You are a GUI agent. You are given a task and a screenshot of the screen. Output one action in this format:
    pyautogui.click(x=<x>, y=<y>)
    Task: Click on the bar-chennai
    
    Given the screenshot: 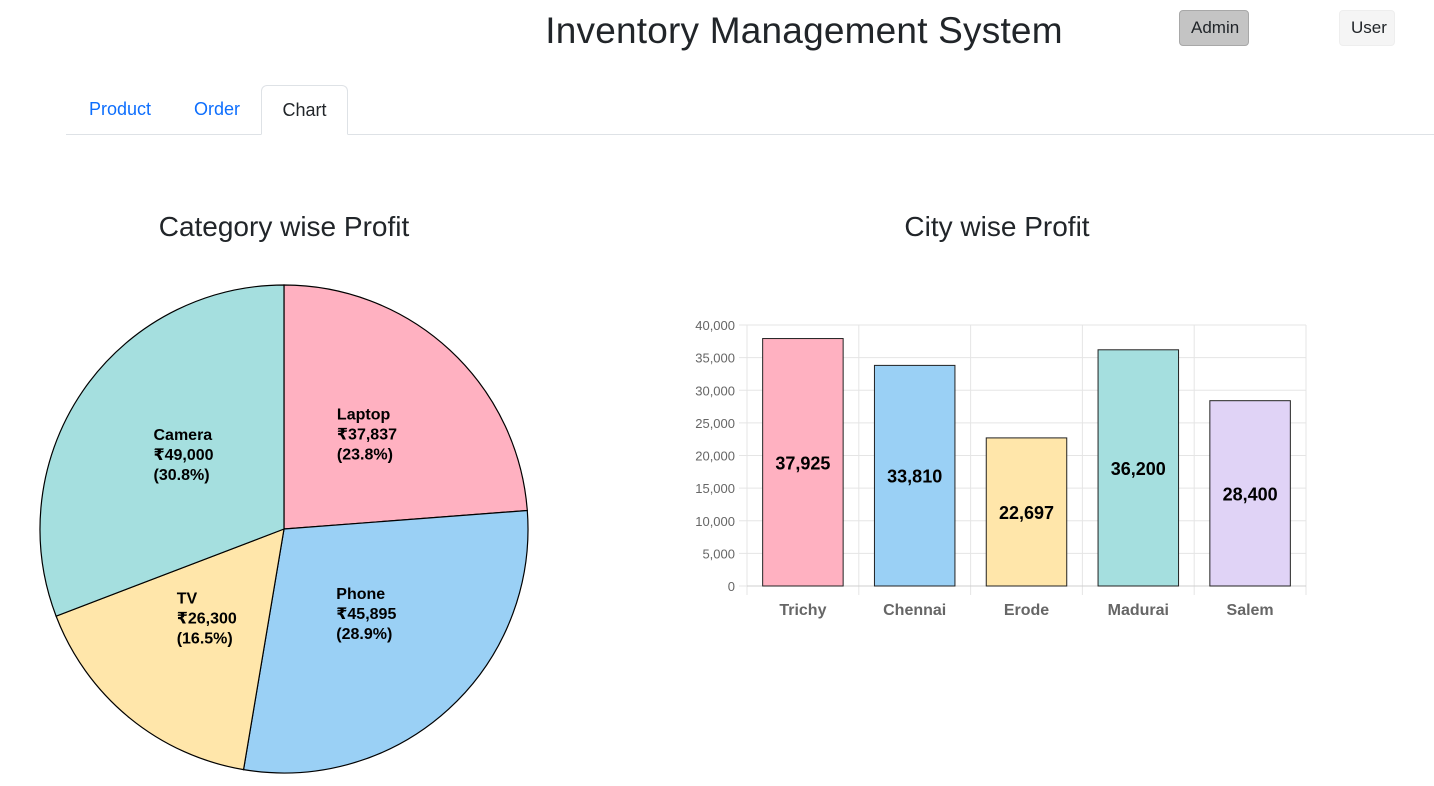 What is the action you would take?
    pyautogui.click(x=914, y=475)
    